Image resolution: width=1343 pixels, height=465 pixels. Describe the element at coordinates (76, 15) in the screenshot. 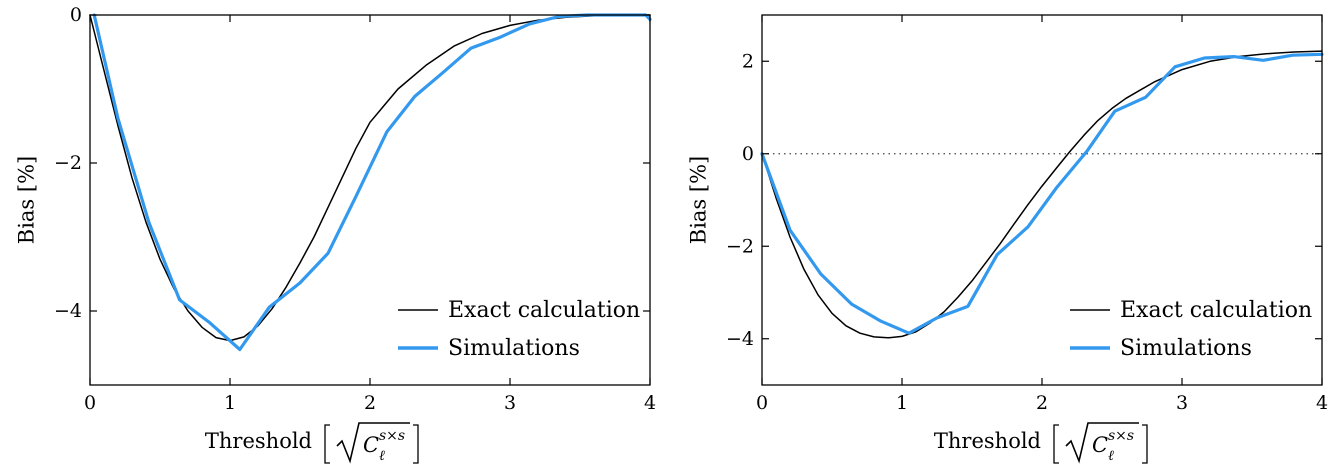

I see `left-y-tick-label: 0` at that location.